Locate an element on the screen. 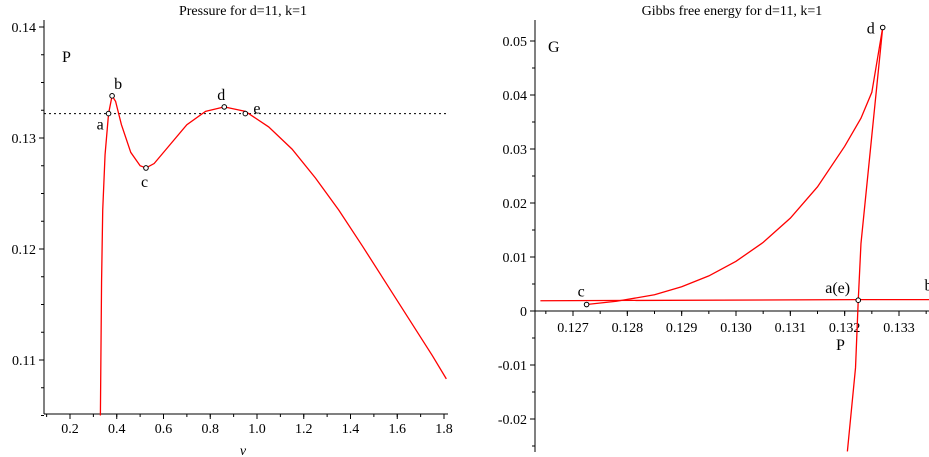  point-e-marker is located at coordinates (245, 113).